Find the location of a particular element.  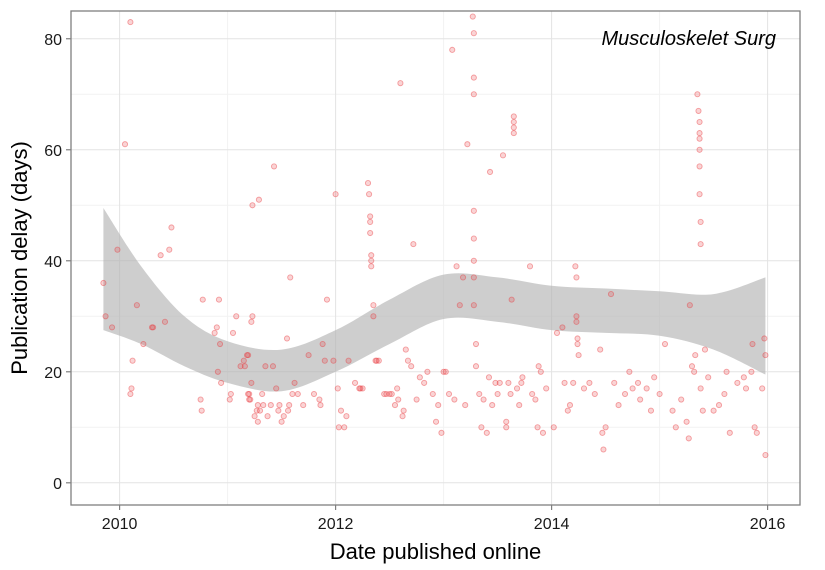

x-tick-label: 2012 is located at coordinates (336, 524).